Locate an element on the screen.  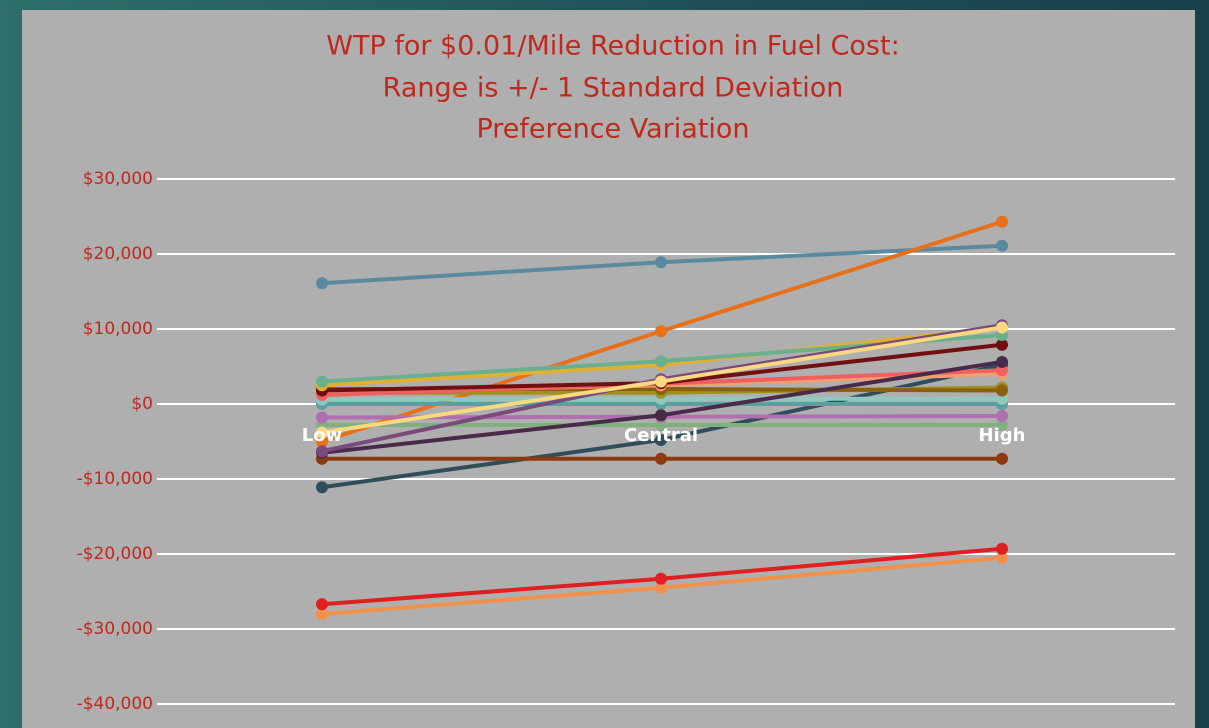
y-tick-label: -$30,000 is located at coordinates (115, 629).